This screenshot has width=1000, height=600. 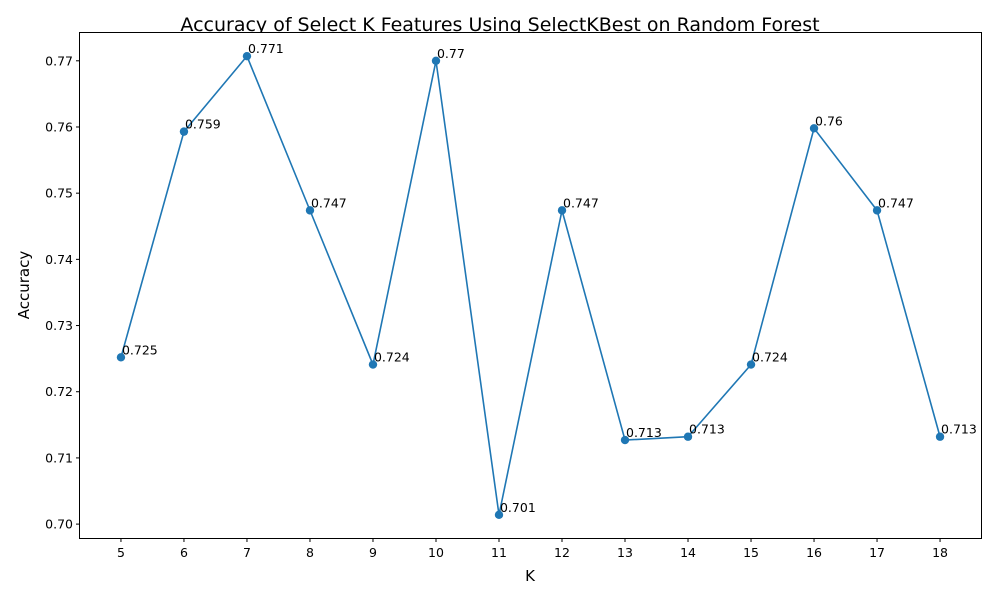 I want to click on x-tick-label: 18, so click(x=940, y=552).